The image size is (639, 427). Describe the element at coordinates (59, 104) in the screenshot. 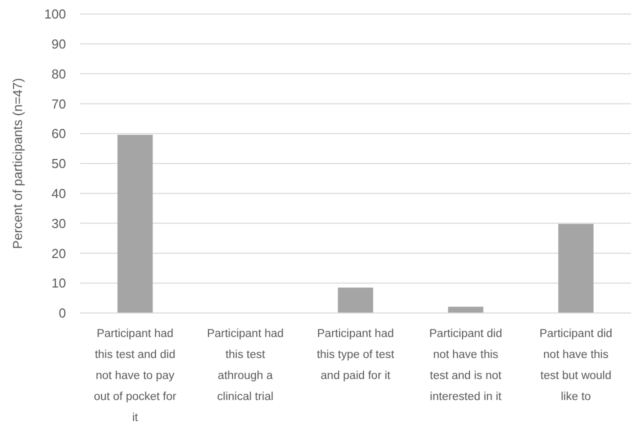

I see `y-tick-label: 70` at that location.